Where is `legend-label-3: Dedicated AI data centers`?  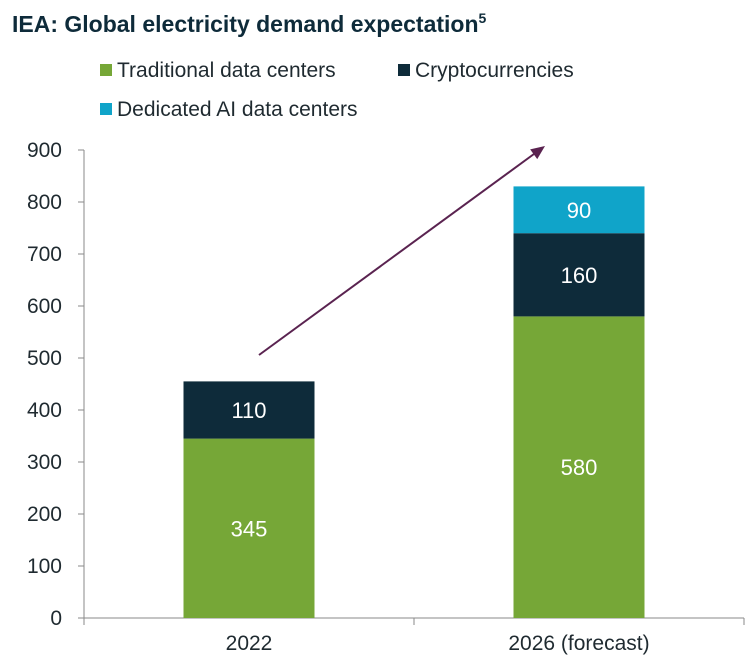
legend-label-3: Dedicated AI data centers is located at coordinates (237, 109).